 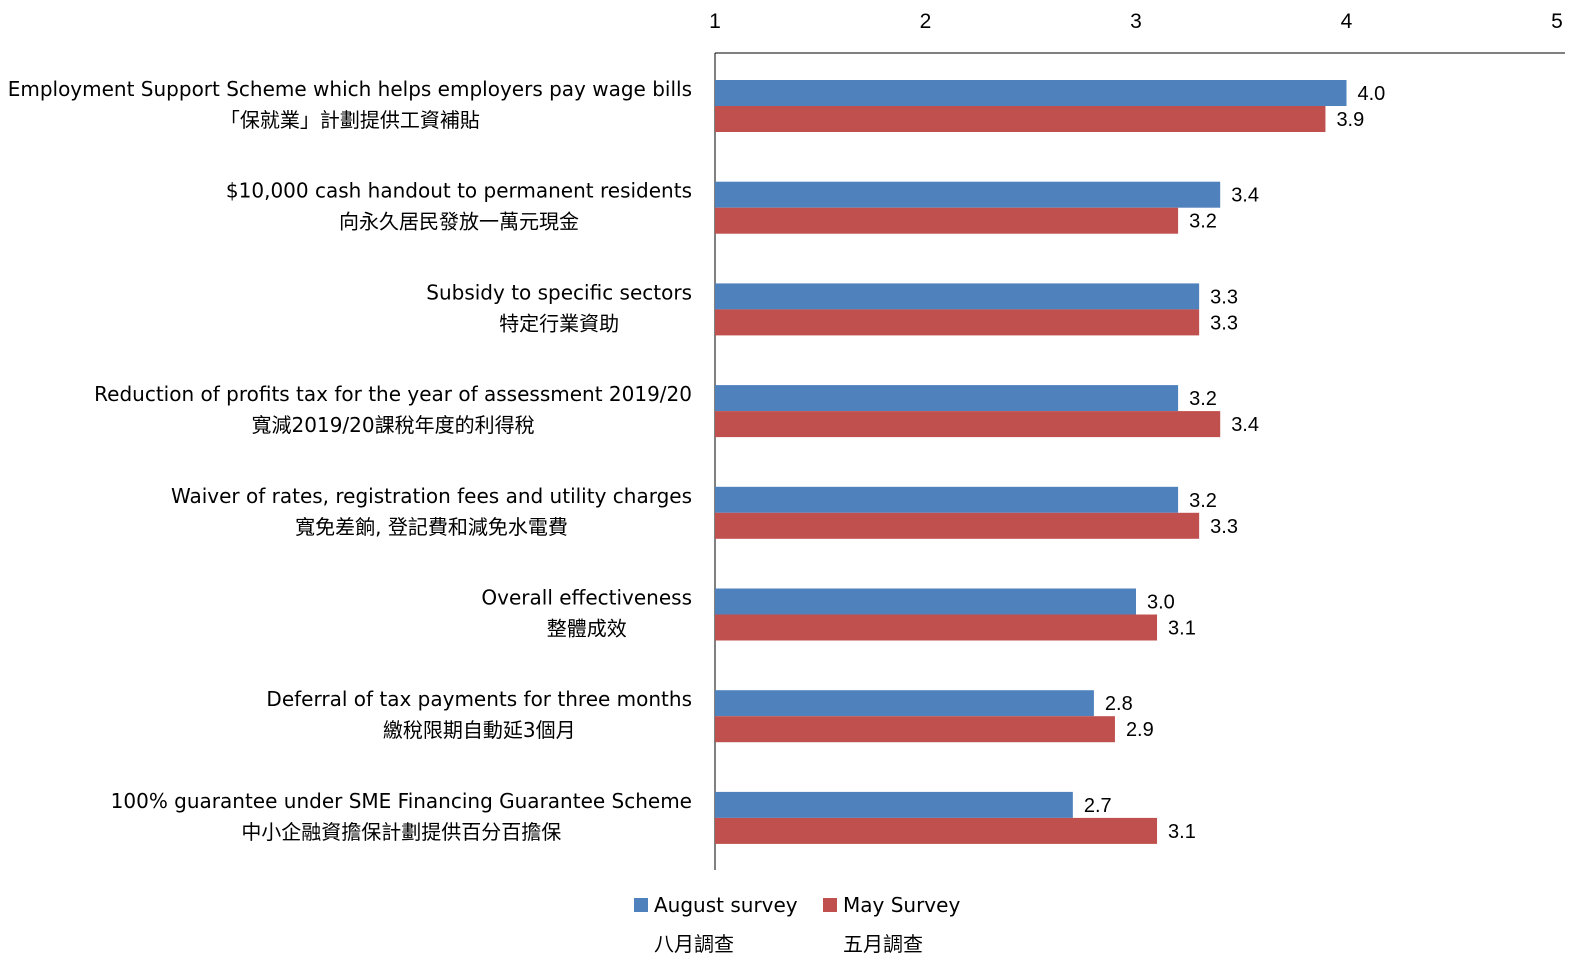 I want to click on data-label-may-6: 2.9, so click(x=1140, y=730).